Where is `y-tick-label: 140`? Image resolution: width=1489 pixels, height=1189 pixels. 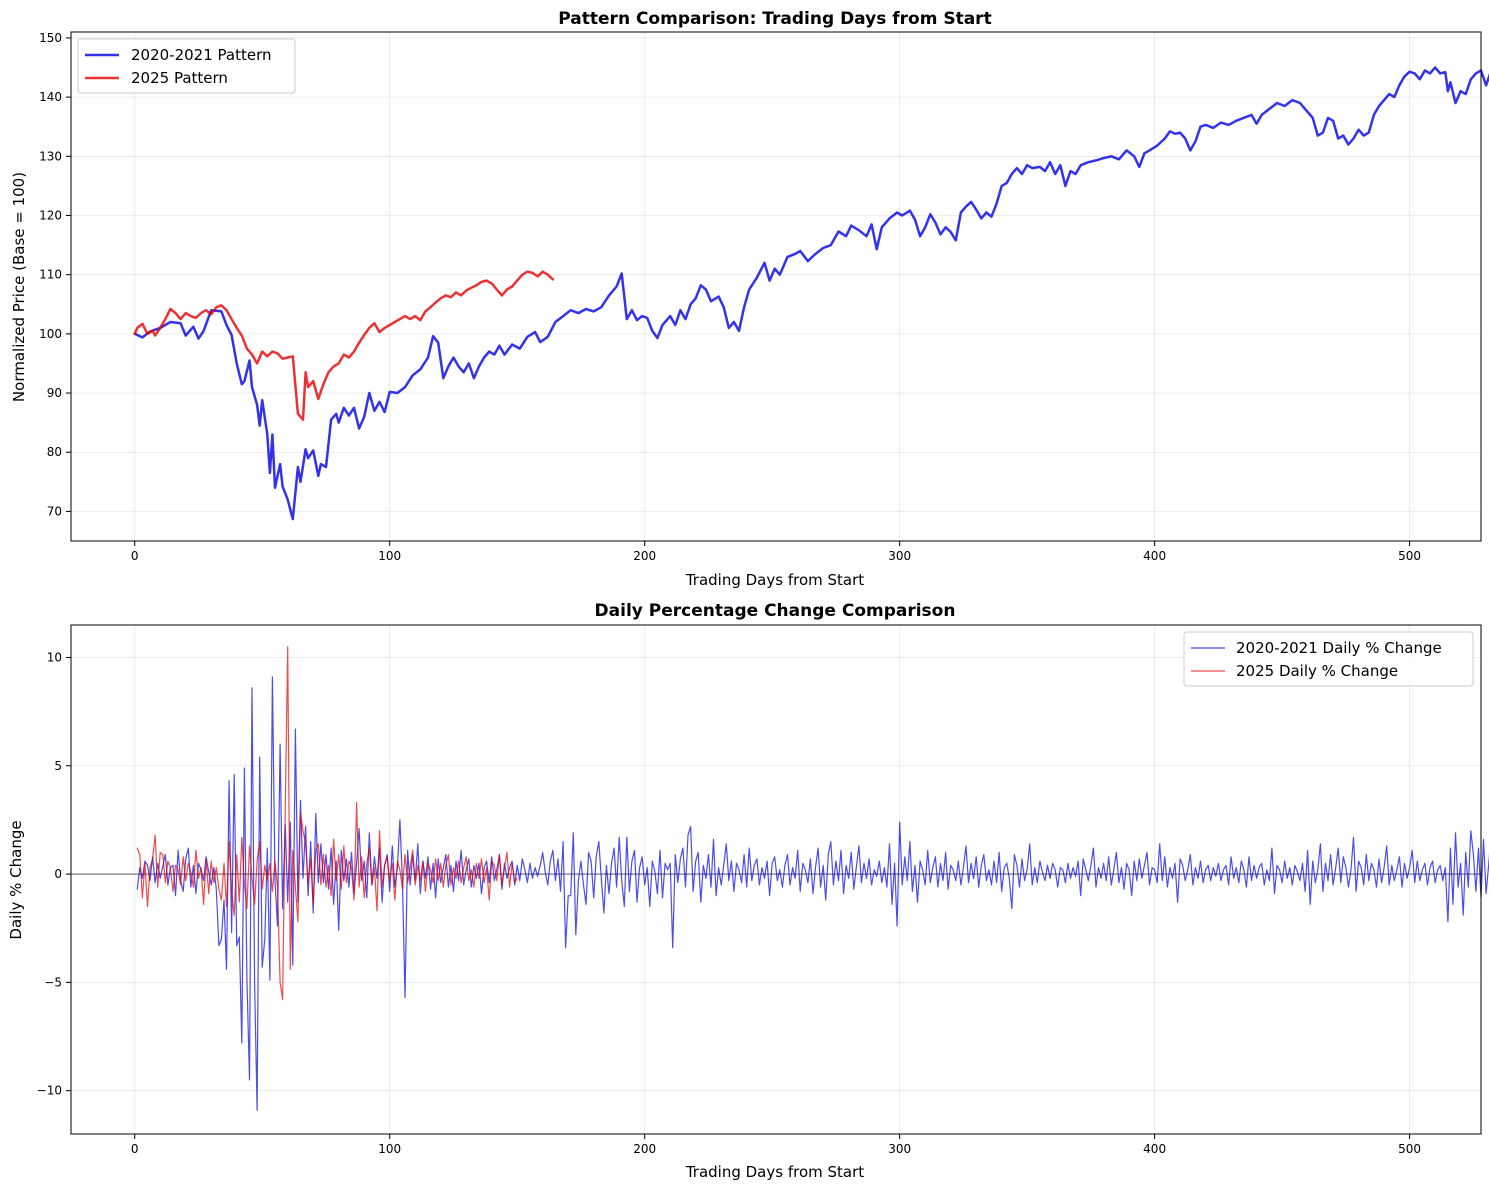 y-tick-label: 140 is located at coordinates (50, 97).